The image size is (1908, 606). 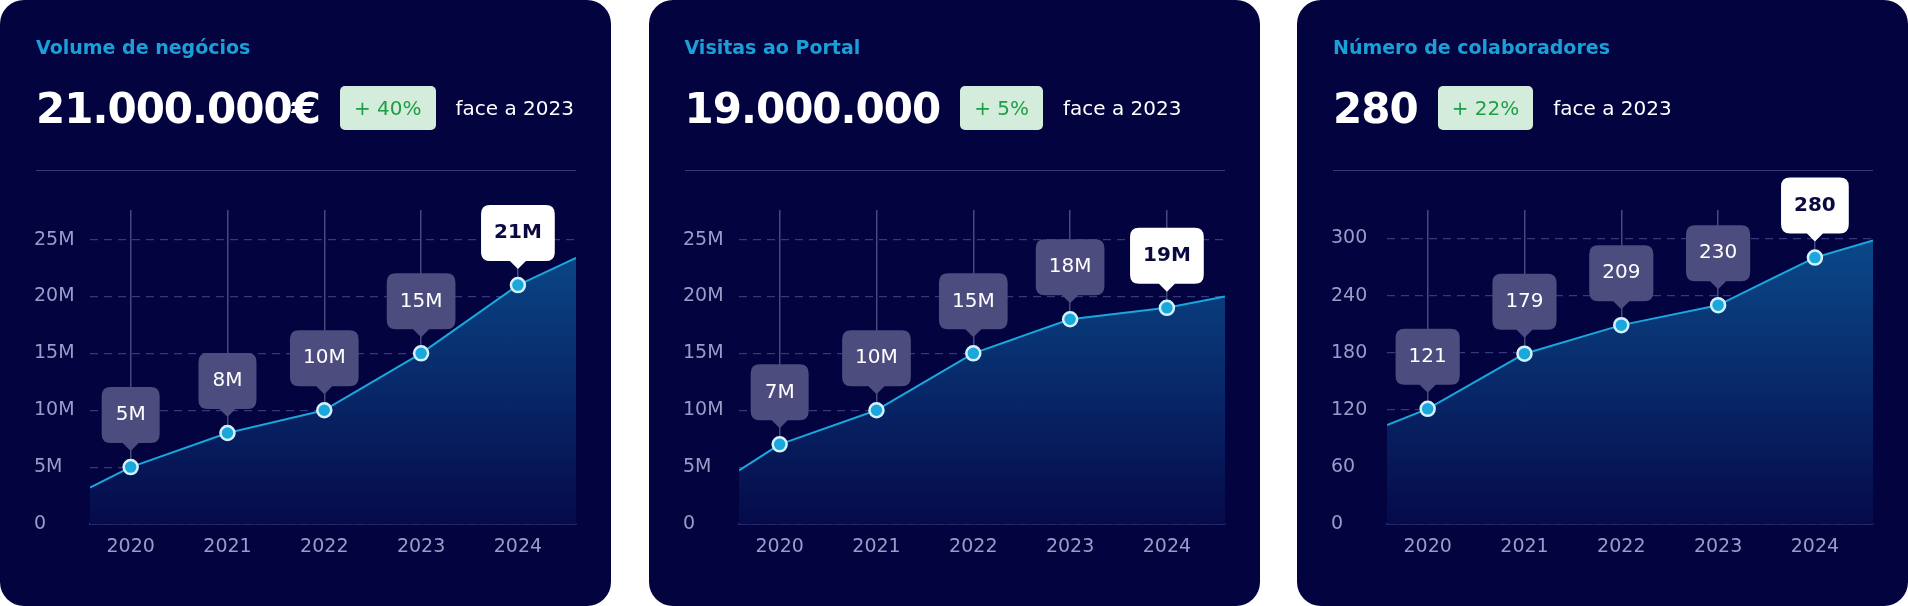 What do you see at coordinates (1349, 407) in the screenshot?
I see `y-tick-label: 120` at bounding box center [1349, 407].